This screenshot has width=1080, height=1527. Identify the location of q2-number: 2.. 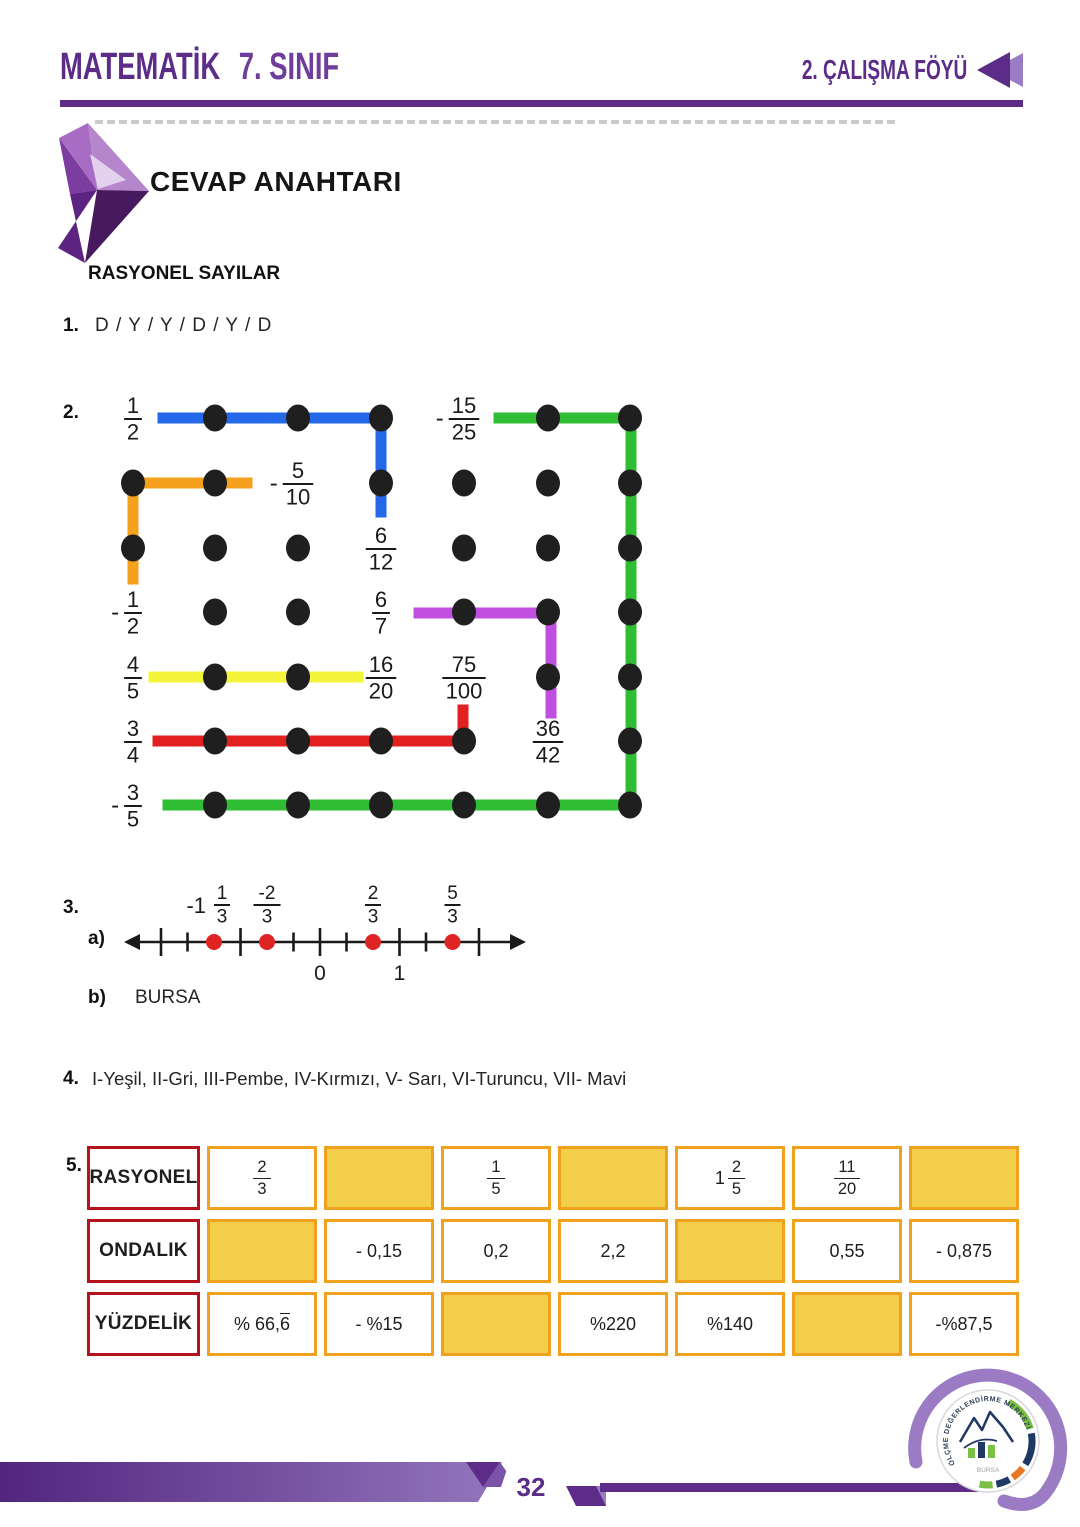
(71, 412).